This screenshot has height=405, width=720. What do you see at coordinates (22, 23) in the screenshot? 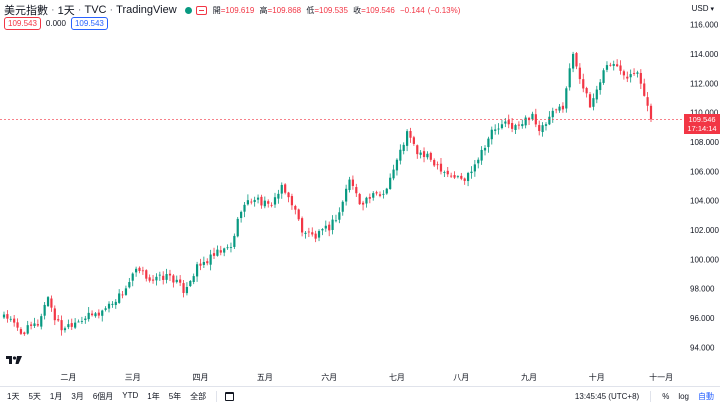
I see `bid-badge: 109.543` at bounding box center [22, 23].